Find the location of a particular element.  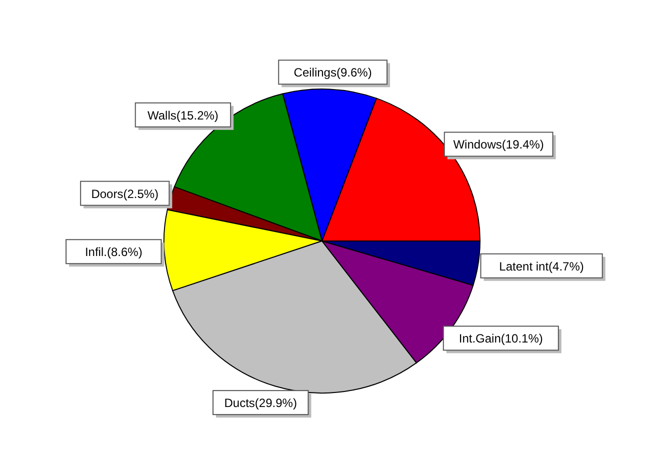

slice-label: Ducts(29.9%) is located at coordinates (260, 403).